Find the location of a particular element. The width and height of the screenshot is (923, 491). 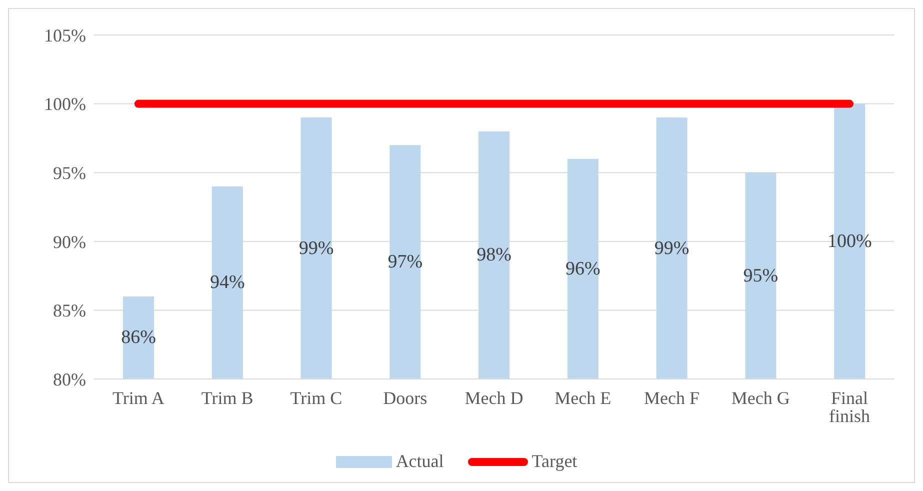

x-tick-label: Trim C is located at coordinates (316, 398).